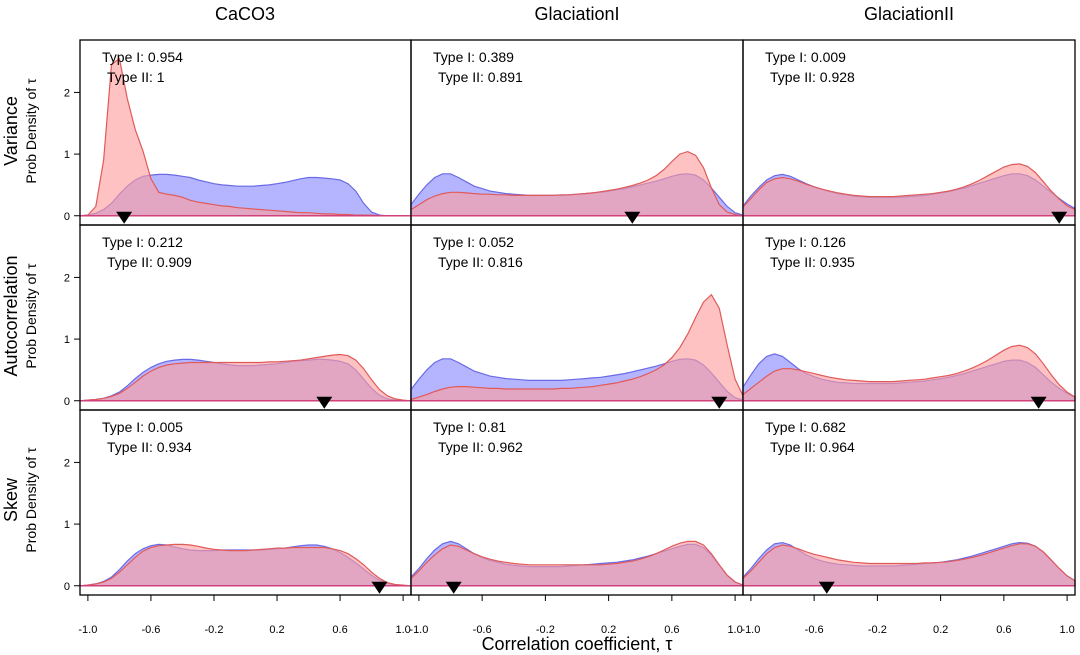  Describe the element at coordinates (67, 278) in the screenshot. I see `autocorrelation-caco3-ytick-label-2: 2` at that location.